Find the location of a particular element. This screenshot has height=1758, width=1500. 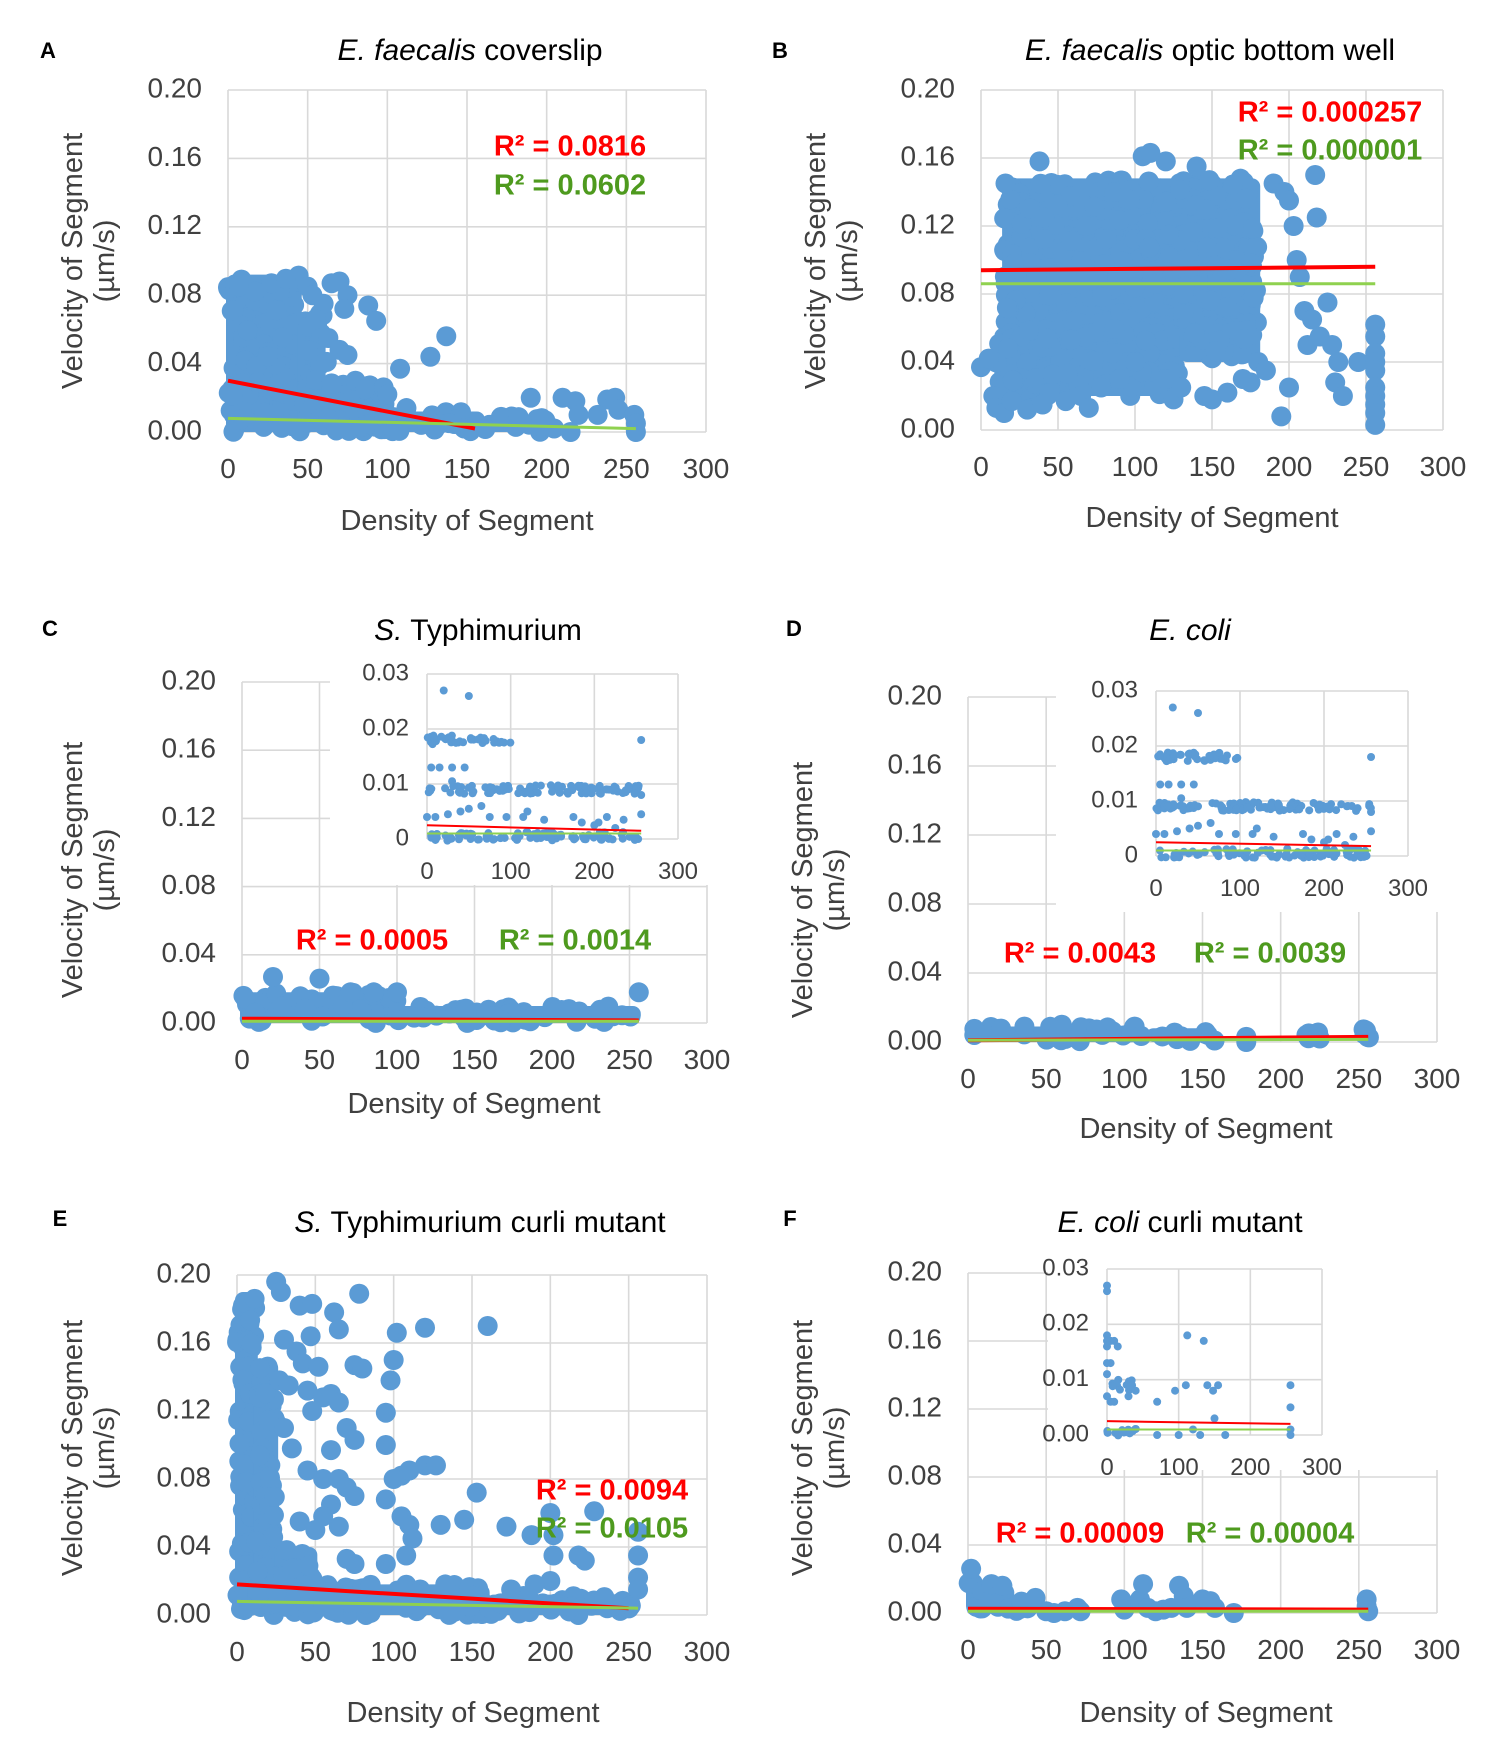

x-tick-label: 200 is located at coordinates (1280, 1649).